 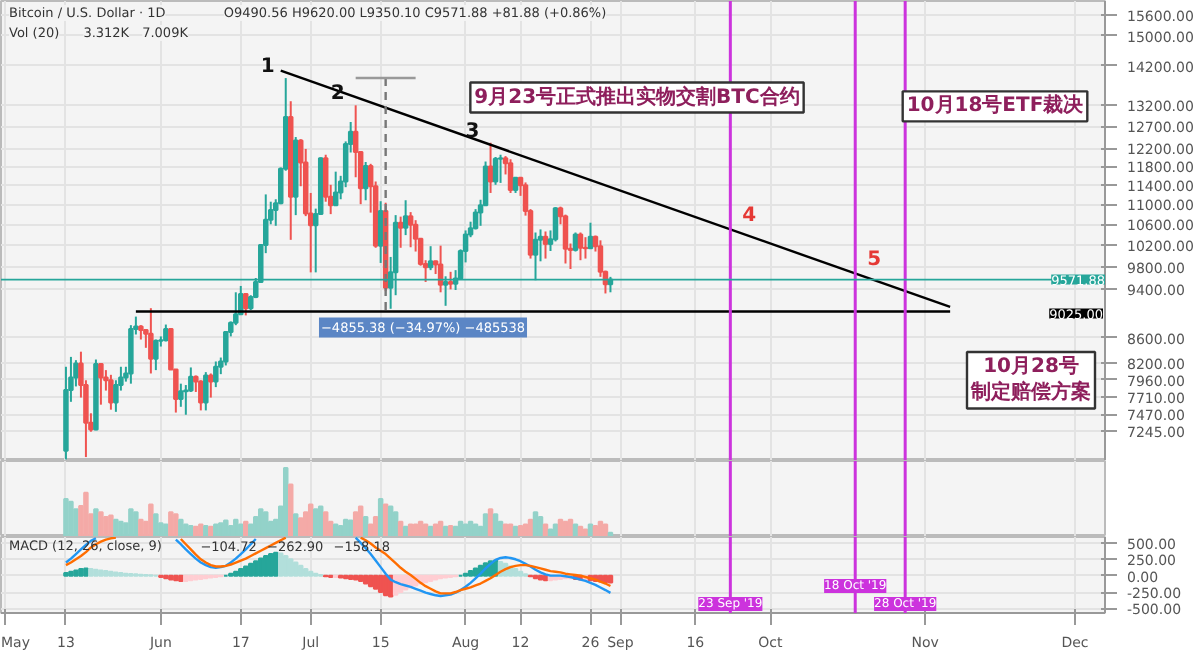 What do you see at coordinates (267, 67) in the screenshot?
I see `annotation: 1` at bounding box center [267, 67].